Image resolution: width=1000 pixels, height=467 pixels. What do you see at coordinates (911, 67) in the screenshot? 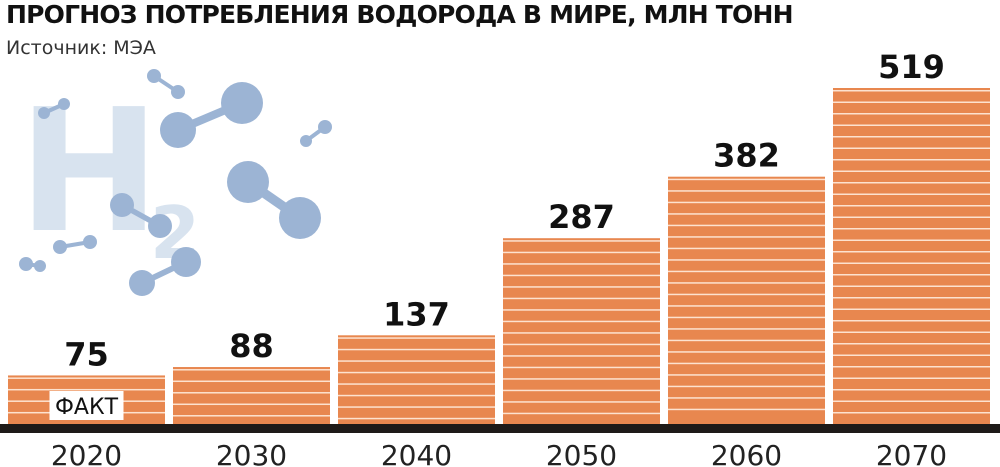
I see `data-label: 519` at bounding box center [911, 67].